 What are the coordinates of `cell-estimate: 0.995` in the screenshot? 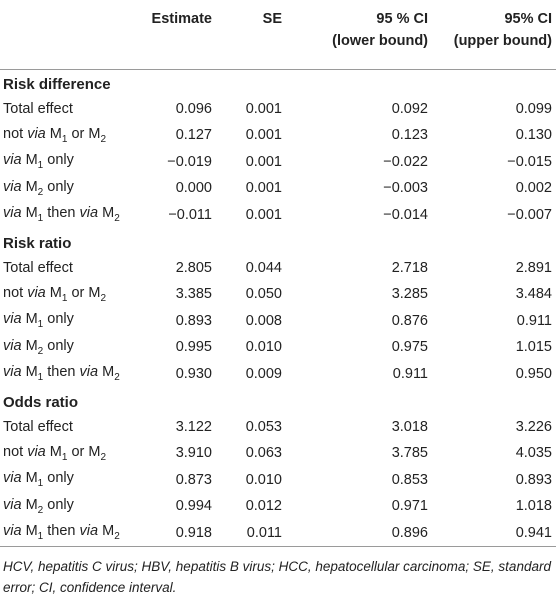 It's located at (193, 347).